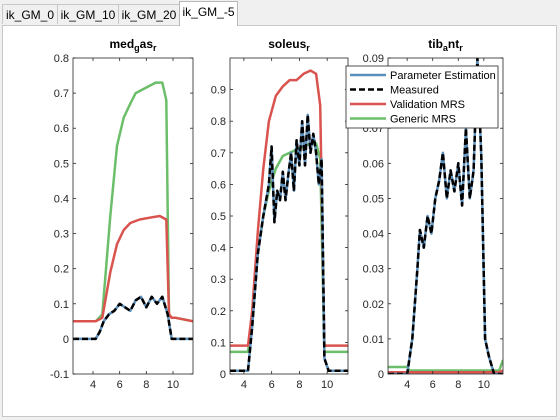 This screenshot has height=420, width=560. Describe the element at coordinates (147, 44) in the screenshot. I see `title-text: as` at that location.